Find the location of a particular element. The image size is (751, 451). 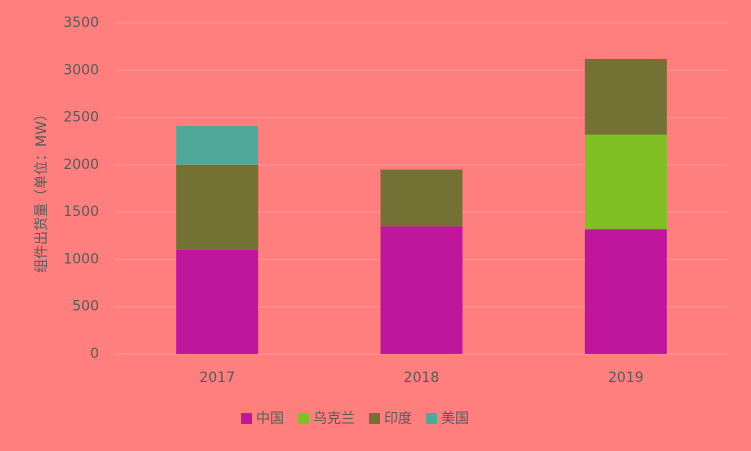

y-tick-label: 1000 is located at coordinates (81, 259).